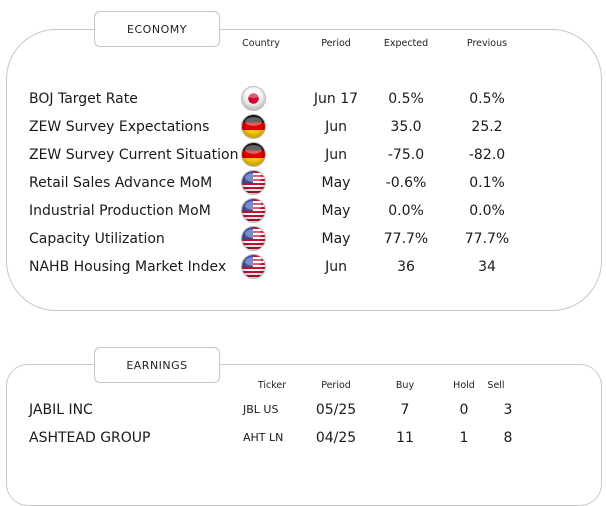  Describe the element at coordinates (487, 99) in the screenshot. I see `indicator-previous: 0.5%` at that location.